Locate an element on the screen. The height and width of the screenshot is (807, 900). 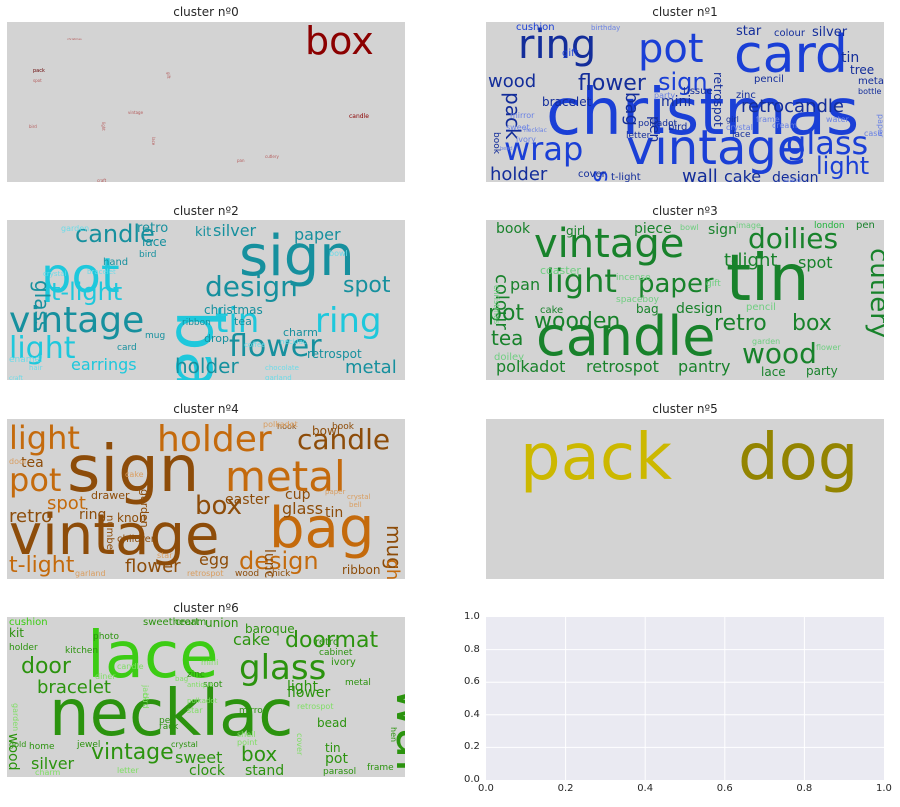
panel-title-4: cluster nº4 is located at coordinates (206, 409).